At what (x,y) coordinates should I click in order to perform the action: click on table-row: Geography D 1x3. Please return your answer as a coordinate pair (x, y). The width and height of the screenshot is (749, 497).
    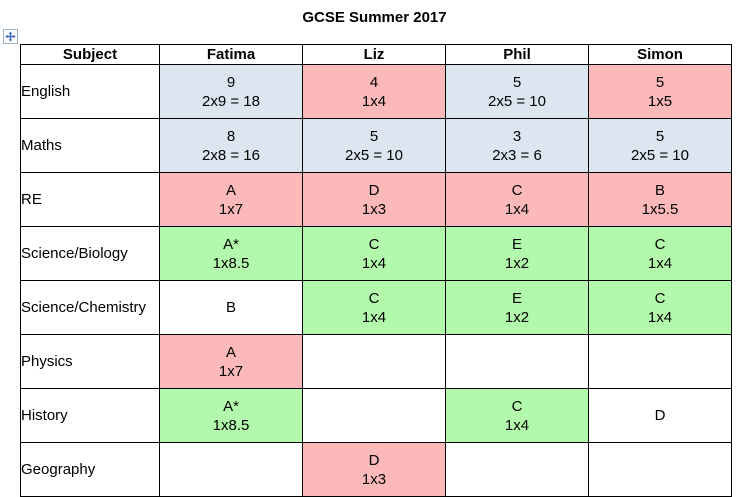
    Looking at the image, I should click on (376, 469).